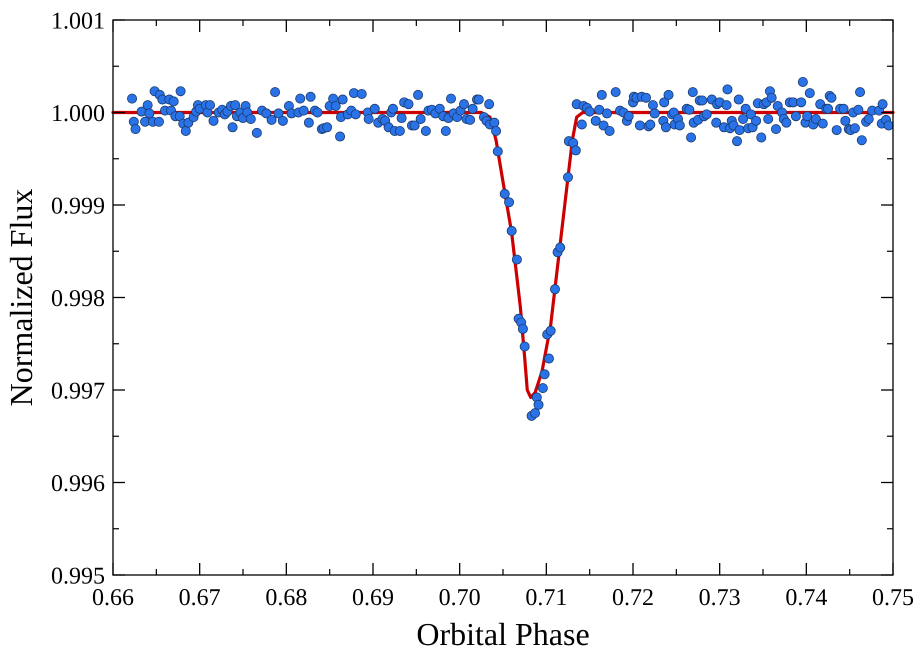  Describe the element at coordinates (286, 598) in the screenshot. I see `x-tick-label: 0.68` at that location.